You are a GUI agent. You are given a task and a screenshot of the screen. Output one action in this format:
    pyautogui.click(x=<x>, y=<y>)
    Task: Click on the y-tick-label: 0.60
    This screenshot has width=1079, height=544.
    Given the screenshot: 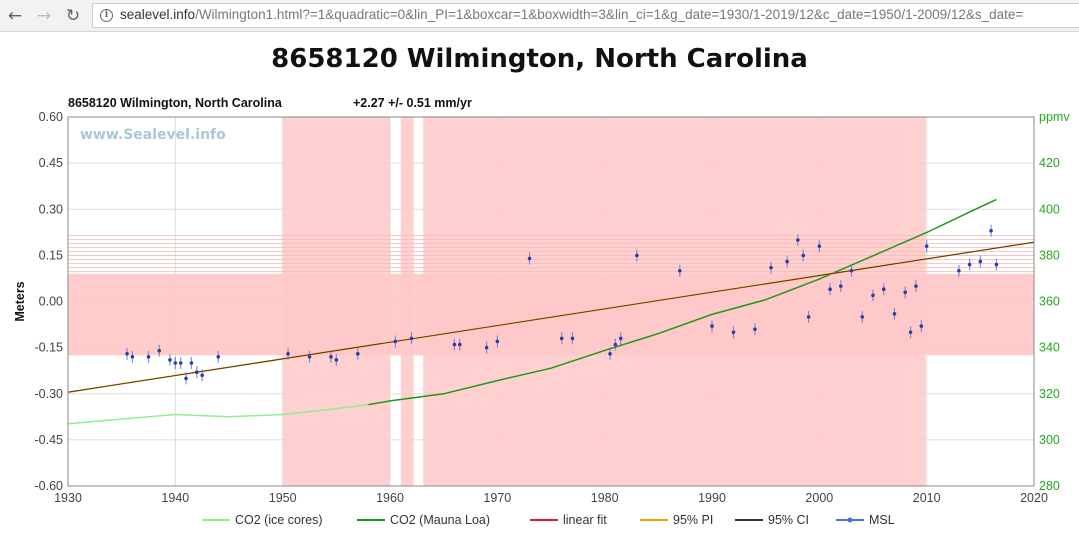 What is the action you would take?
    pyautogui.click(x=51, y=117)
    